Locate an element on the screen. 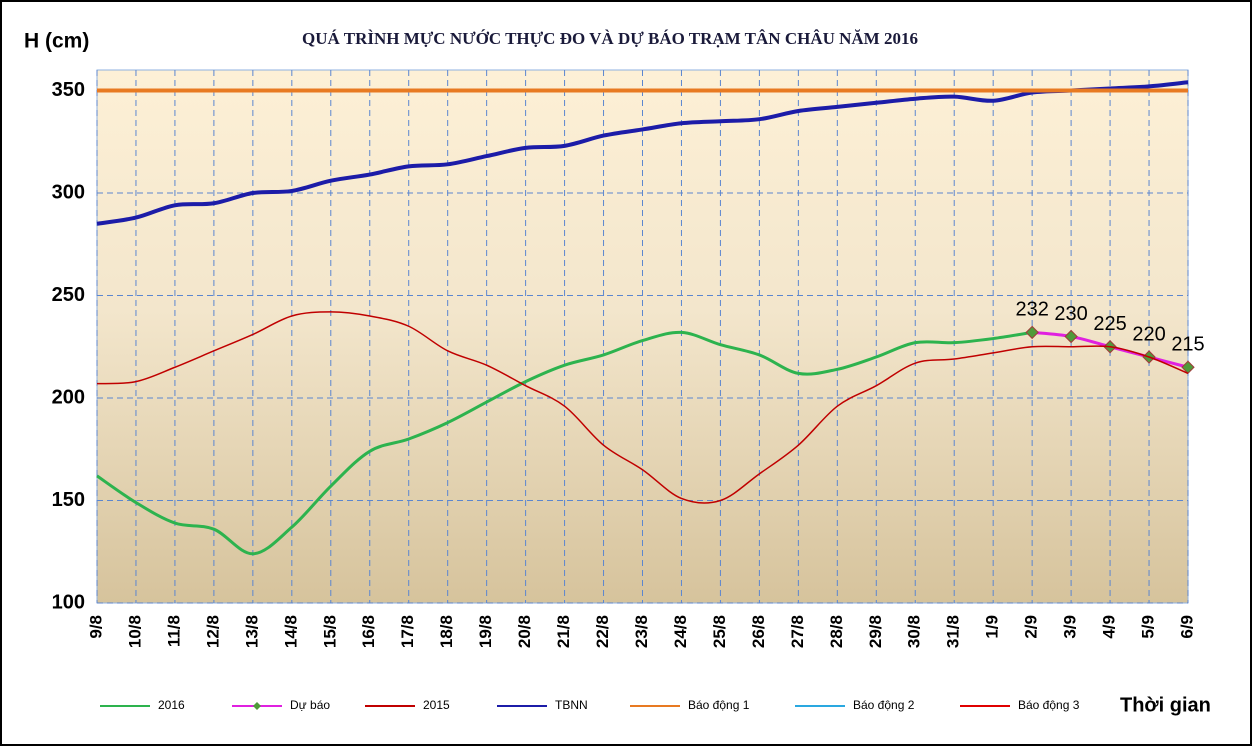 The image size is (1253, 747). legend-label: Báo động 1 is located at coordinates (719, 705).